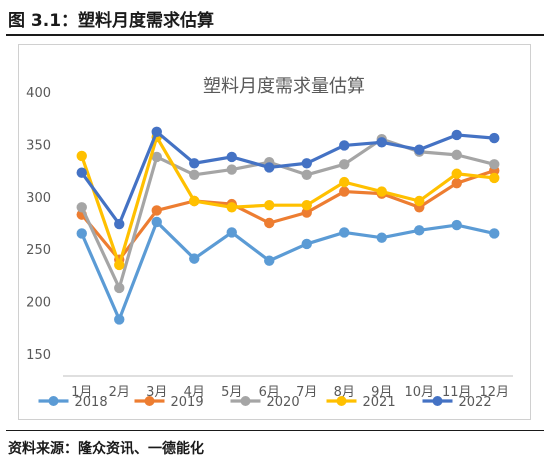 The height and width of the screenshot is (467, 550). I want to click on legend-label: 2021, so click(379, 402).